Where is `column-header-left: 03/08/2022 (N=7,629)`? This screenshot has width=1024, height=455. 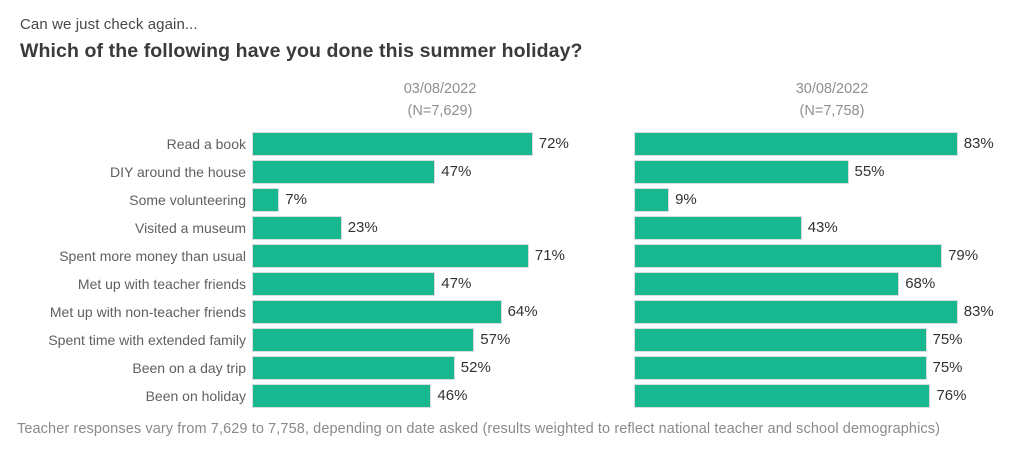
column-header-left: 03/08/2022 (N=7,629) is located at coordinates (440, 104).